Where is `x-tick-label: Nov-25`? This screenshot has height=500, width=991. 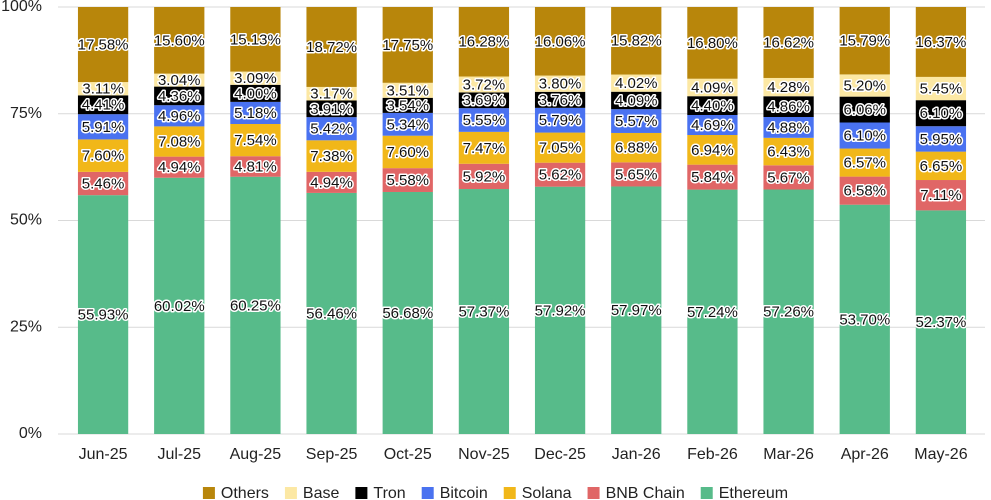
x-tick-label: Nov-25 is located at coordinates (484, 454).